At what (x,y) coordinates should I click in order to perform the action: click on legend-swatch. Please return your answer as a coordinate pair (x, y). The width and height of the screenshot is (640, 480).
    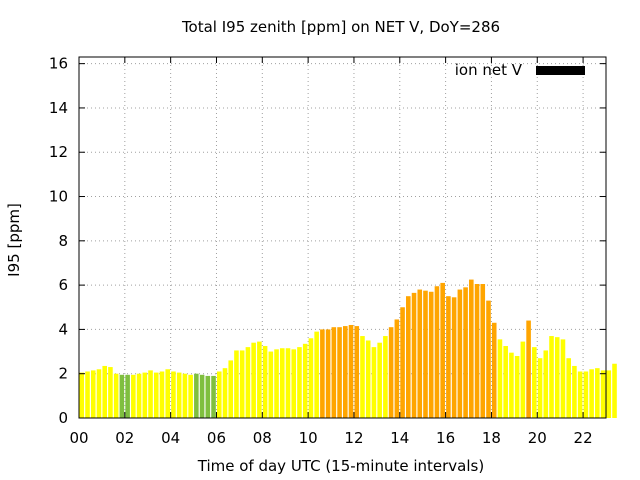
    Looking at the image, I should click on (560, 70).